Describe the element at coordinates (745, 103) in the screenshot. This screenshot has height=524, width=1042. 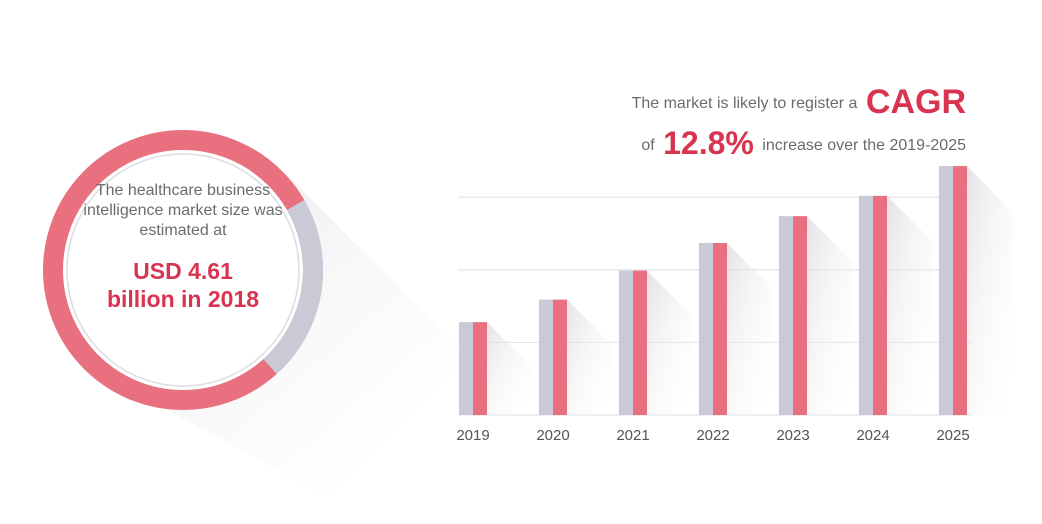
I see `headline-text: The market is likely to register a` at that location.